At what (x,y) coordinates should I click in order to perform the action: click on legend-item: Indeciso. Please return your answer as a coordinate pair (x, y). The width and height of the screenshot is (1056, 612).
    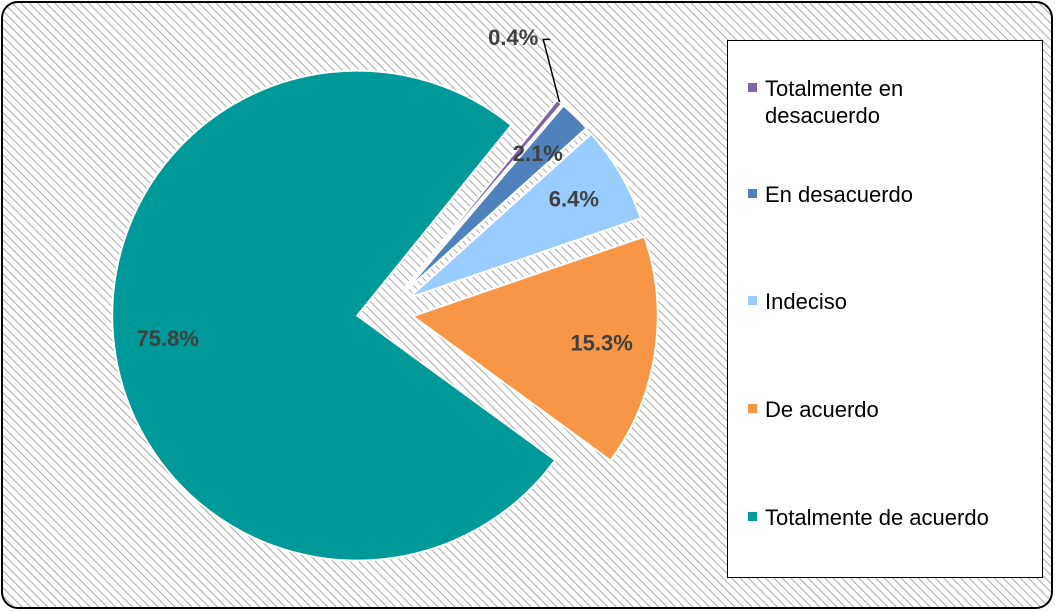
    Looking at the image, I should click on (797, 301).